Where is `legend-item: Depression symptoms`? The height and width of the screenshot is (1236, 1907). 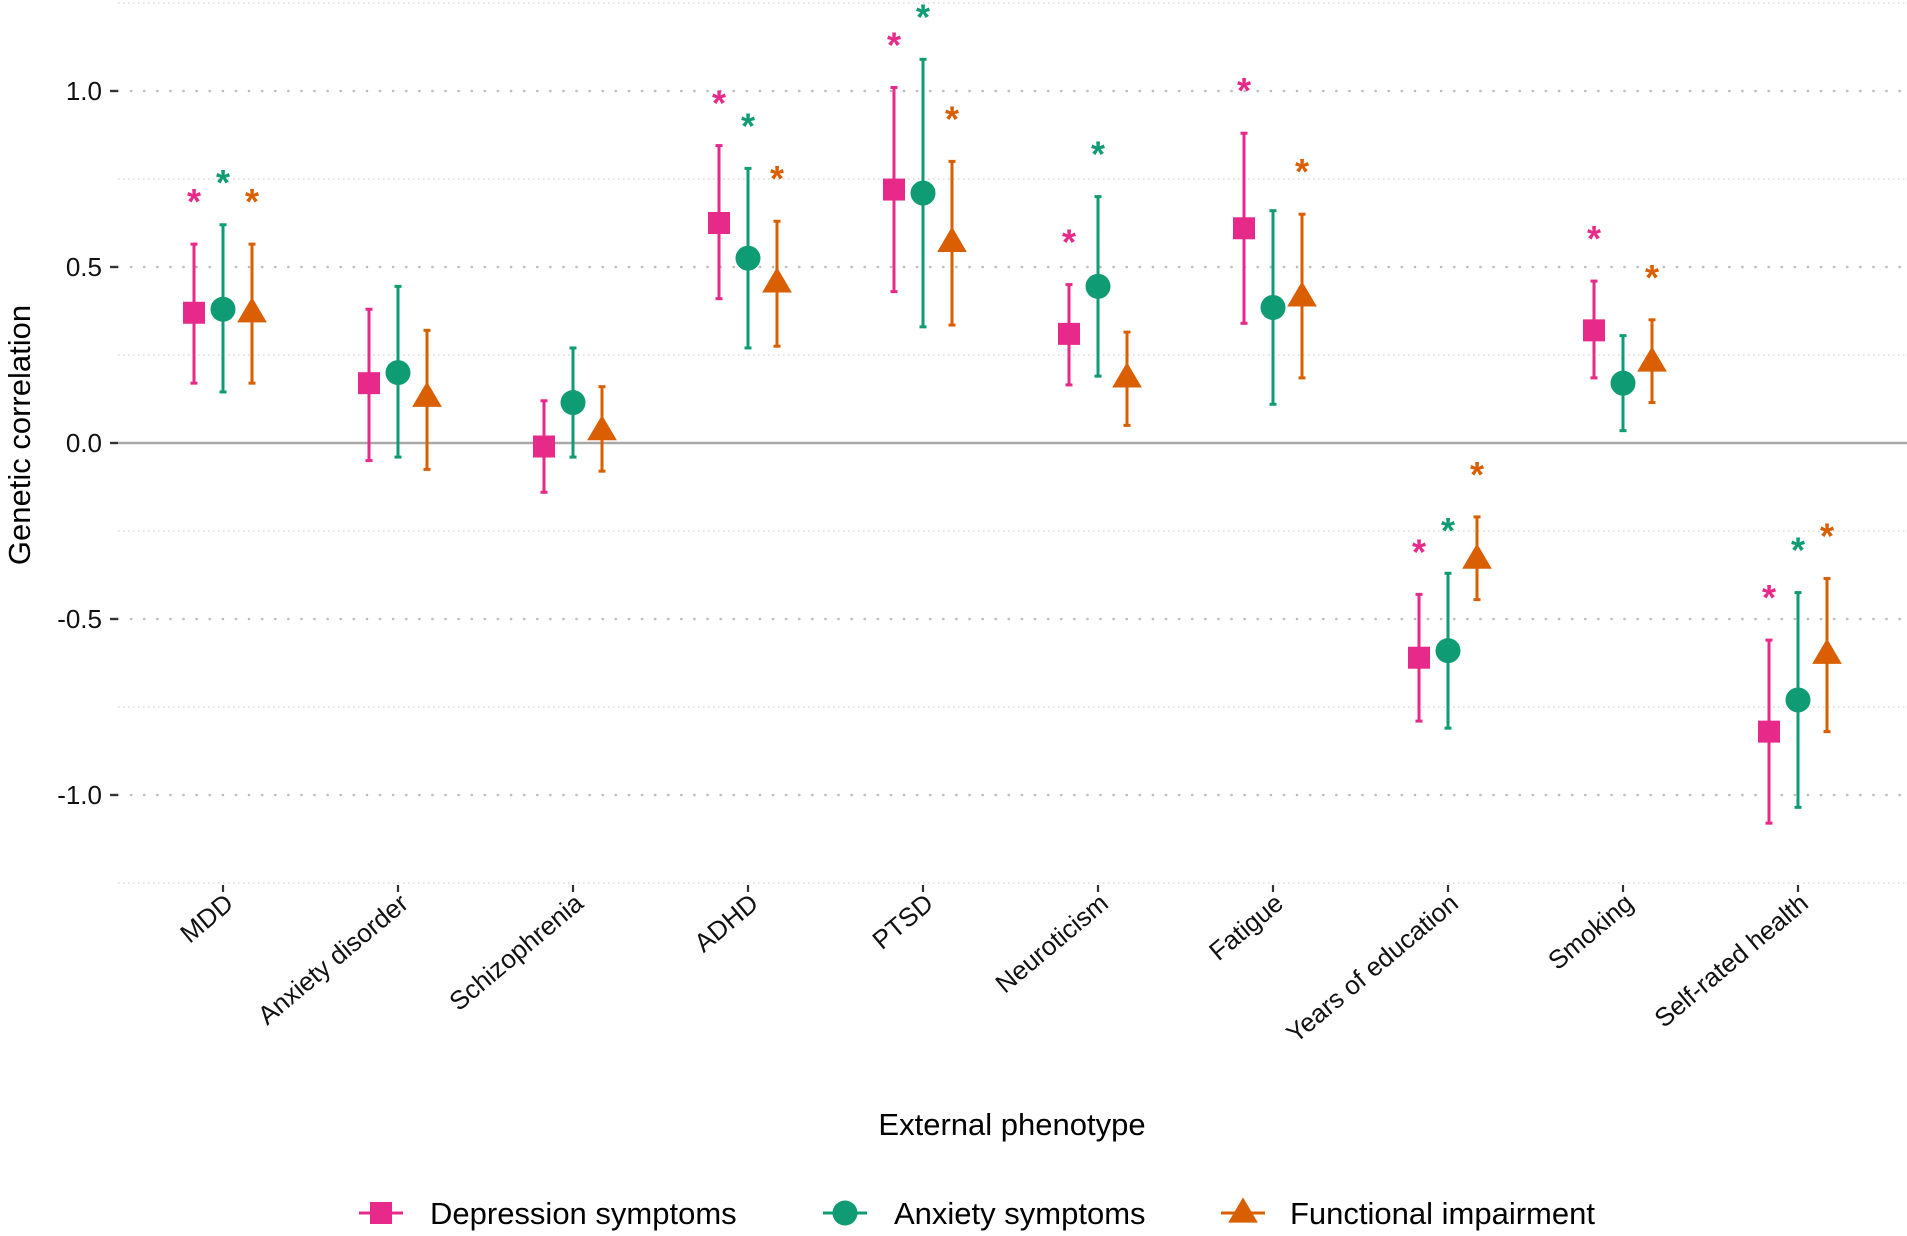 legend-item: Depression symptoms is located at coordinates (548, 1213).